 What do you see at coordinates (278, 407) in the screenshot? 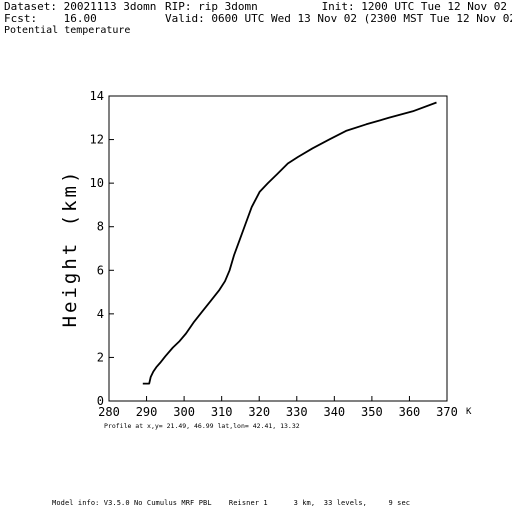
I see `x-axis: 280 290 300 310 320 330 340 350 360 370` at bounding box center [278, 407].